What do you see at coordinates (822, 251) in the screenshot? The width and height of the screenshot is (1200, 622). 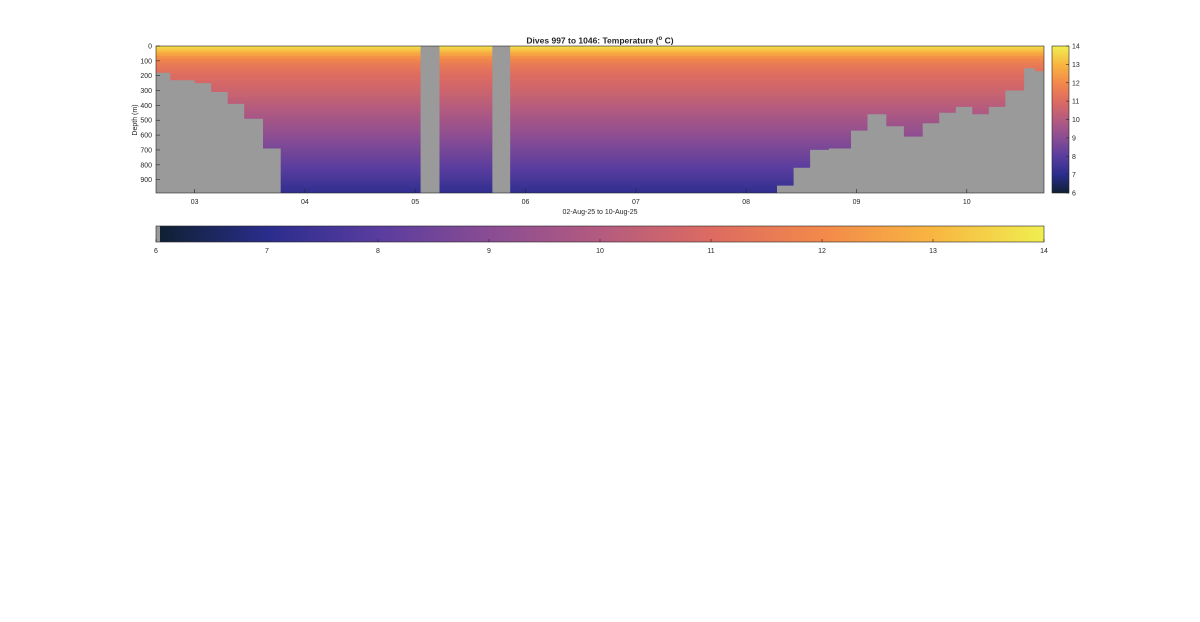 I see `colorbar-bottom-tick-label: 12` at bounding box center [822, 251].